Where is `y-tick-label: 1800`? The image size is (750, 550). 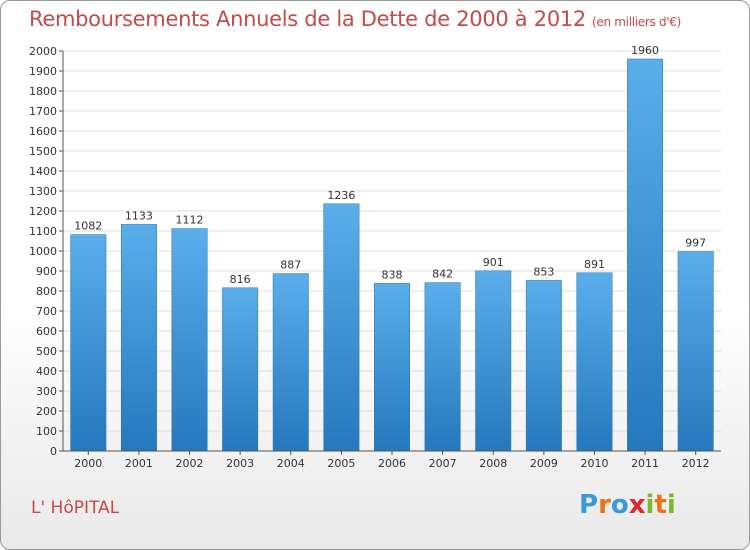
y-tick-label: 1800 is located at coordinates (43, 91).